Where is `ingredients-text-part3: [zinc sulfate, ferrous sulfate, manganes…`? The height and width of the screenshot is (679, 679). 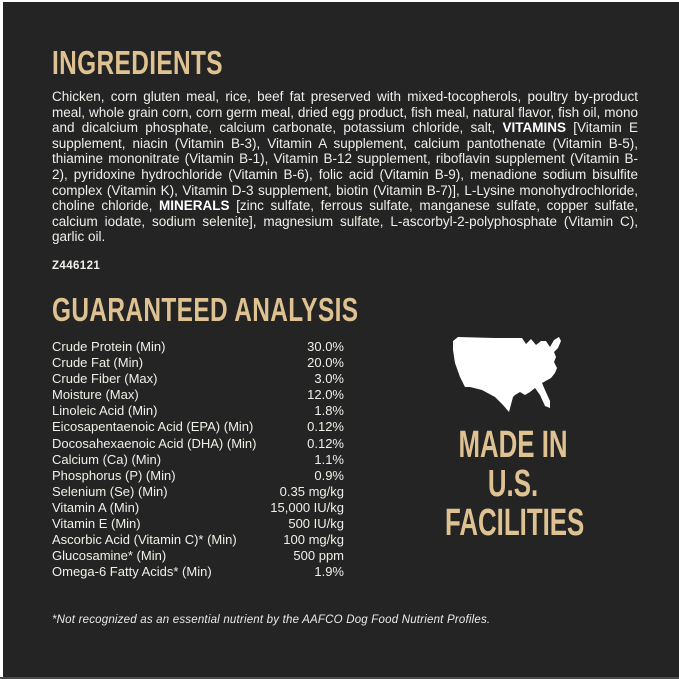 ingredients-text-part3: [zinc sulfate, ferrous sulfate, manganes… is located at coordinates (345, 221).